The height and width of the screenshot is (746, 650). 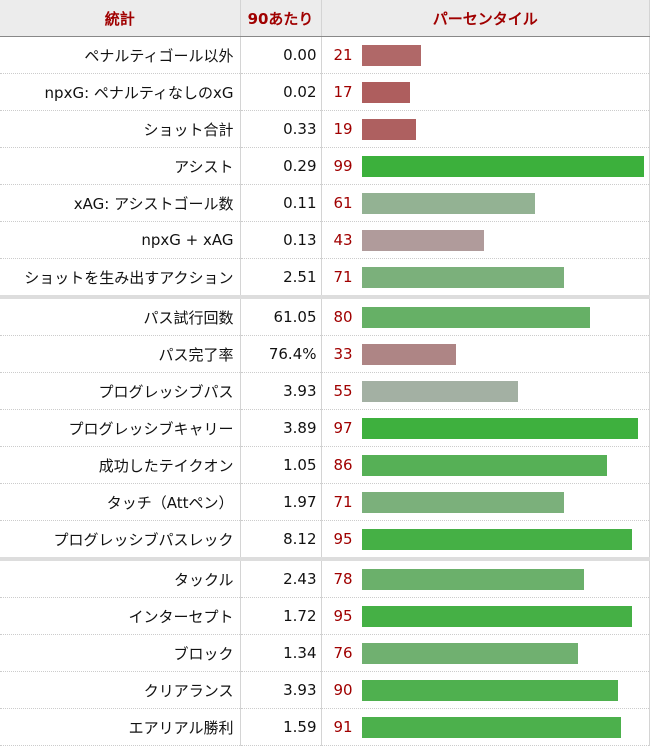 I want to click on per90-value: 0.13, so click(x=281, y=240).